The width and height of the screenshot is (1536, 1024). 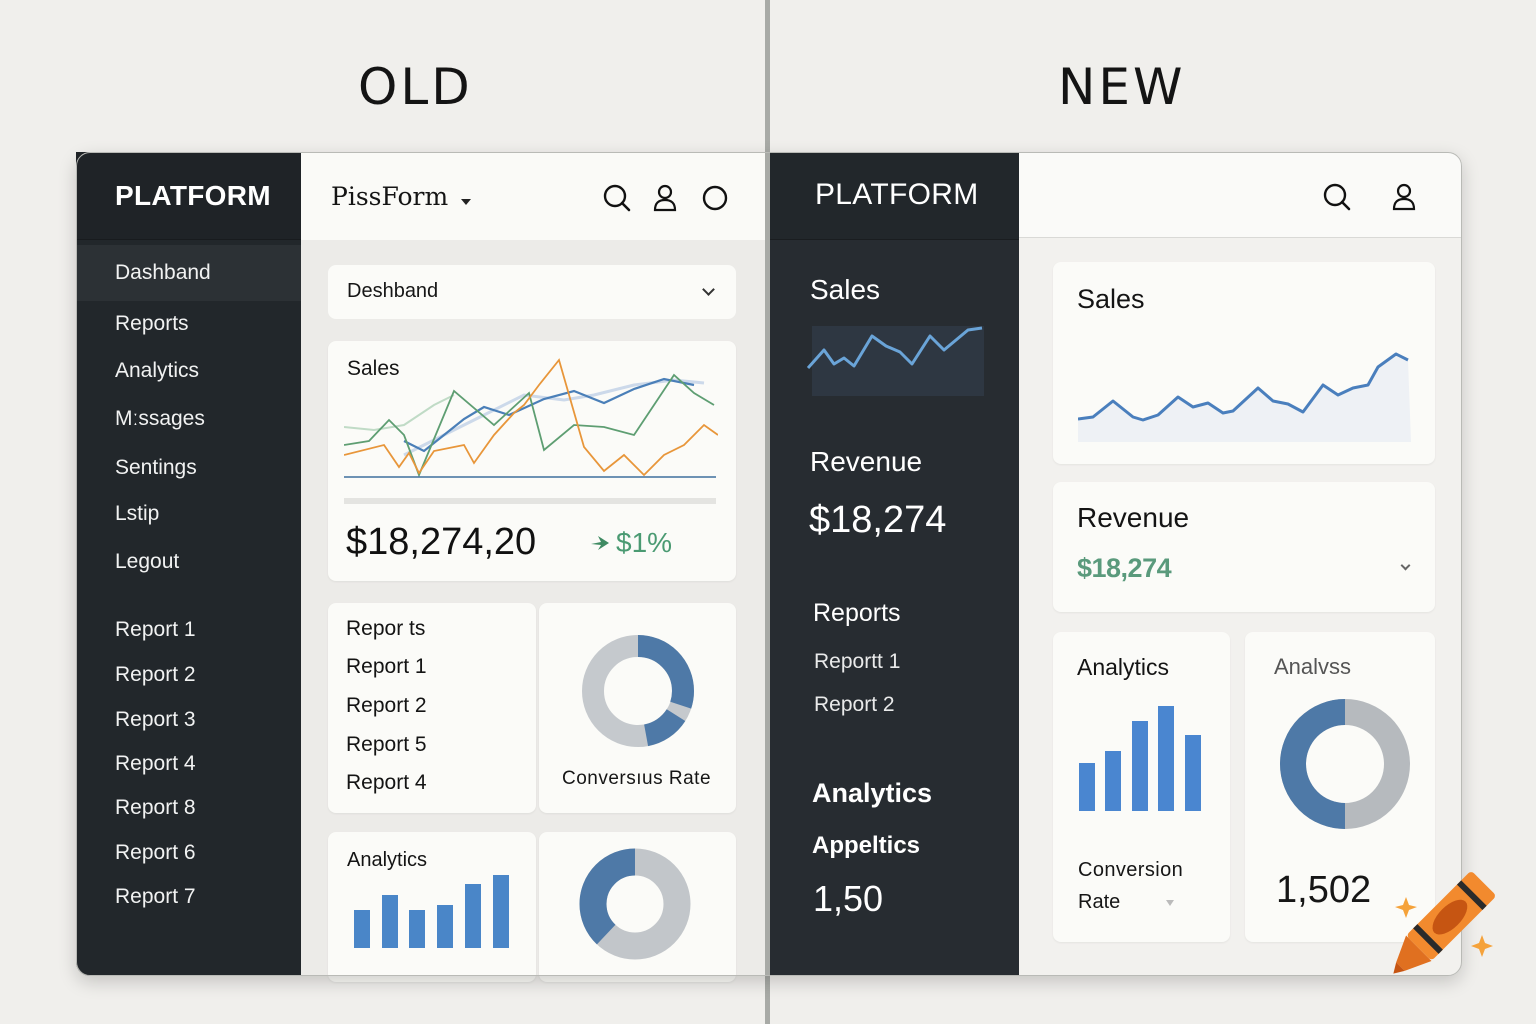 I want to click on new-sales-area-chart, so click(x=1244, y=397).